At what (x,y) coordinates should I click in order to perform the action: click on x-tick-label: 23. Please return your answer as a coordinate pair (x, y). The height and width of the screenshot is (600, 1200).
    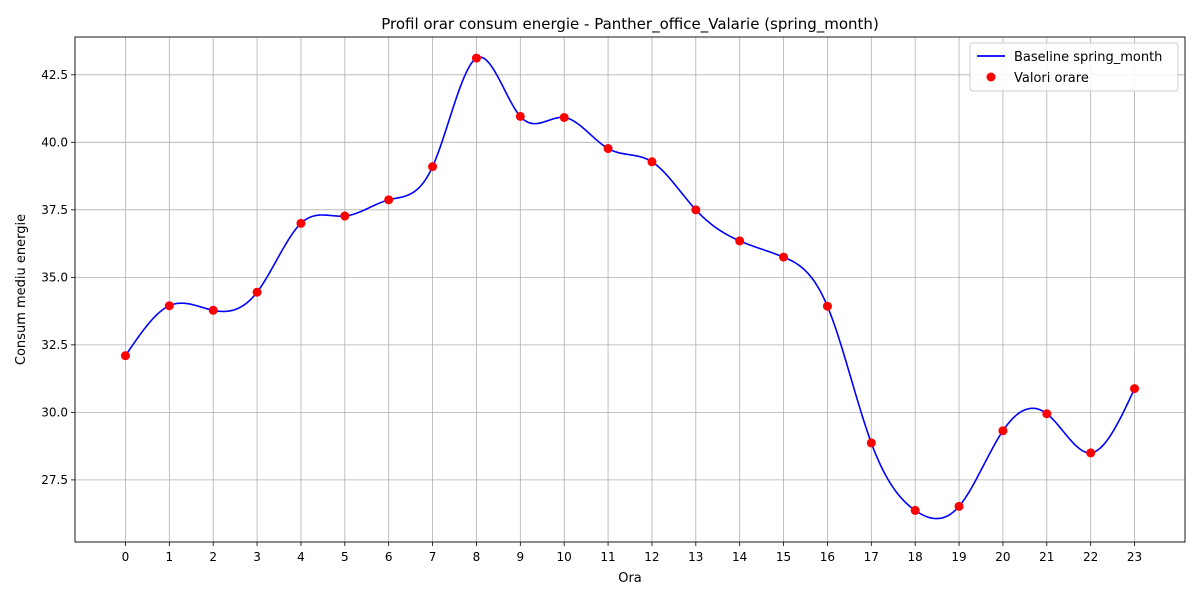
    Looking at the image, I should click on (1134, 557).